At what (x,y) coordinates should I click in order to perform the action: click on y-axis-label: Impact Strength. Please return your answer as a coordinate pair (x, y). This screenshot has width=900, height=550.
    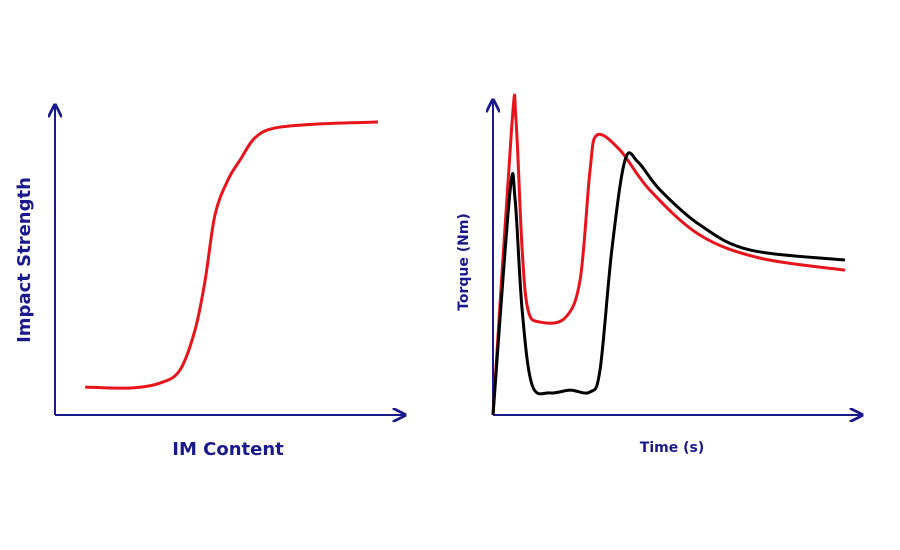
    Looking at the image, I should click on (24, 260).